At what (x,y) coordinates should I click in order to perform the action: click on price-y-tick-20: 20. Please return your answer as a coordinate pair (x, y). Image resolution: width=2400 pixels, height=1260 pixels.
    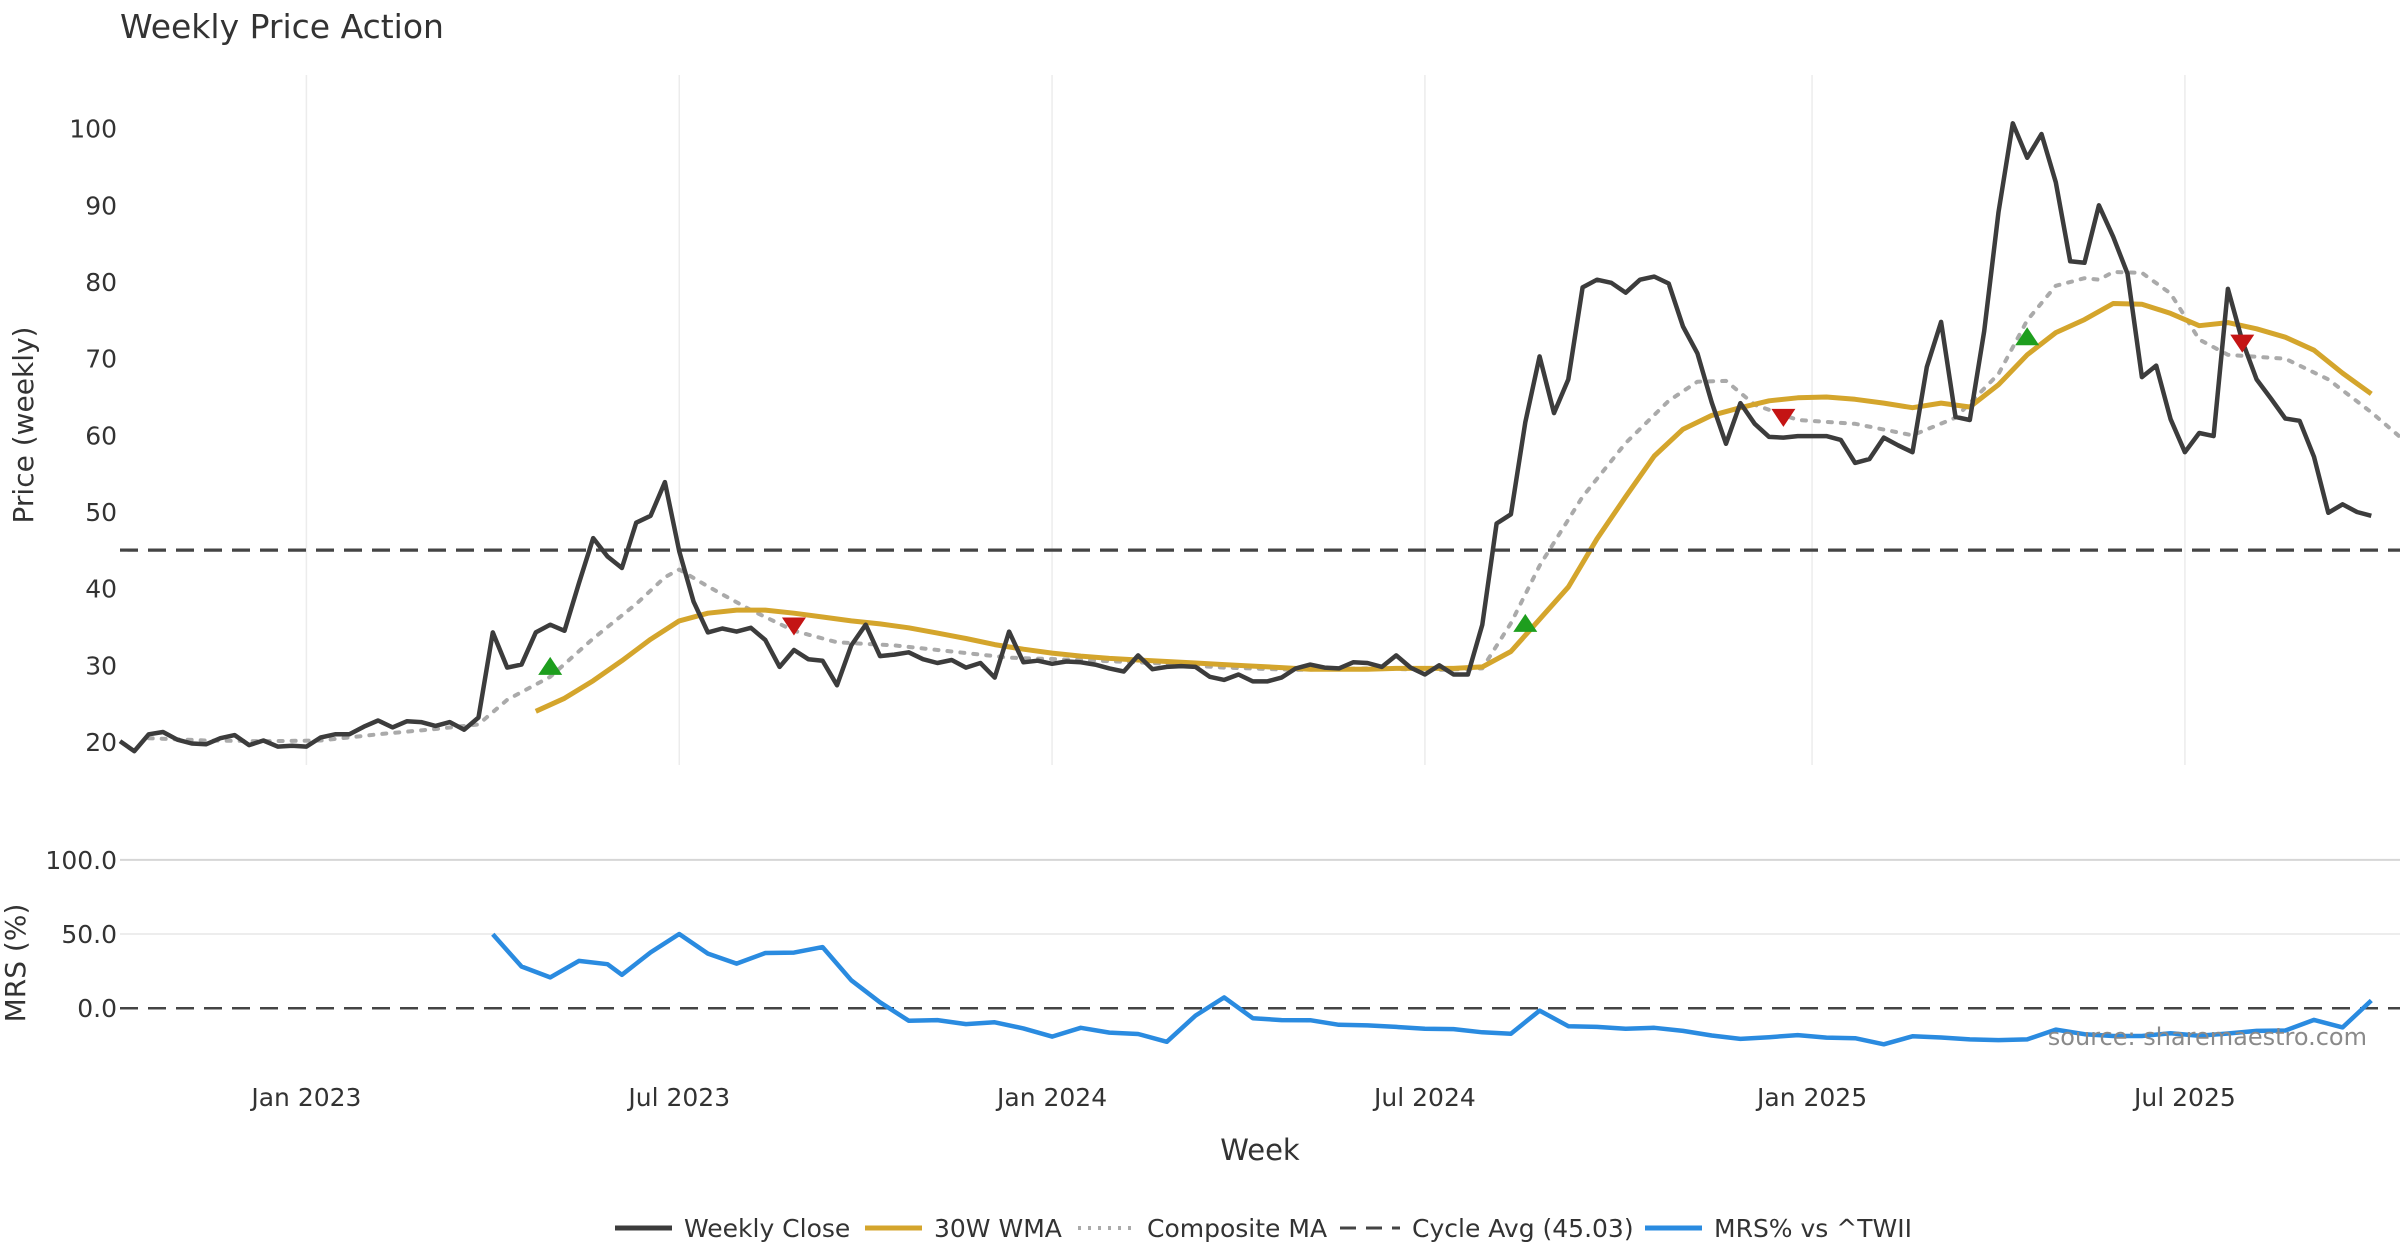
    Looking at the image, I should click on (101, 742).